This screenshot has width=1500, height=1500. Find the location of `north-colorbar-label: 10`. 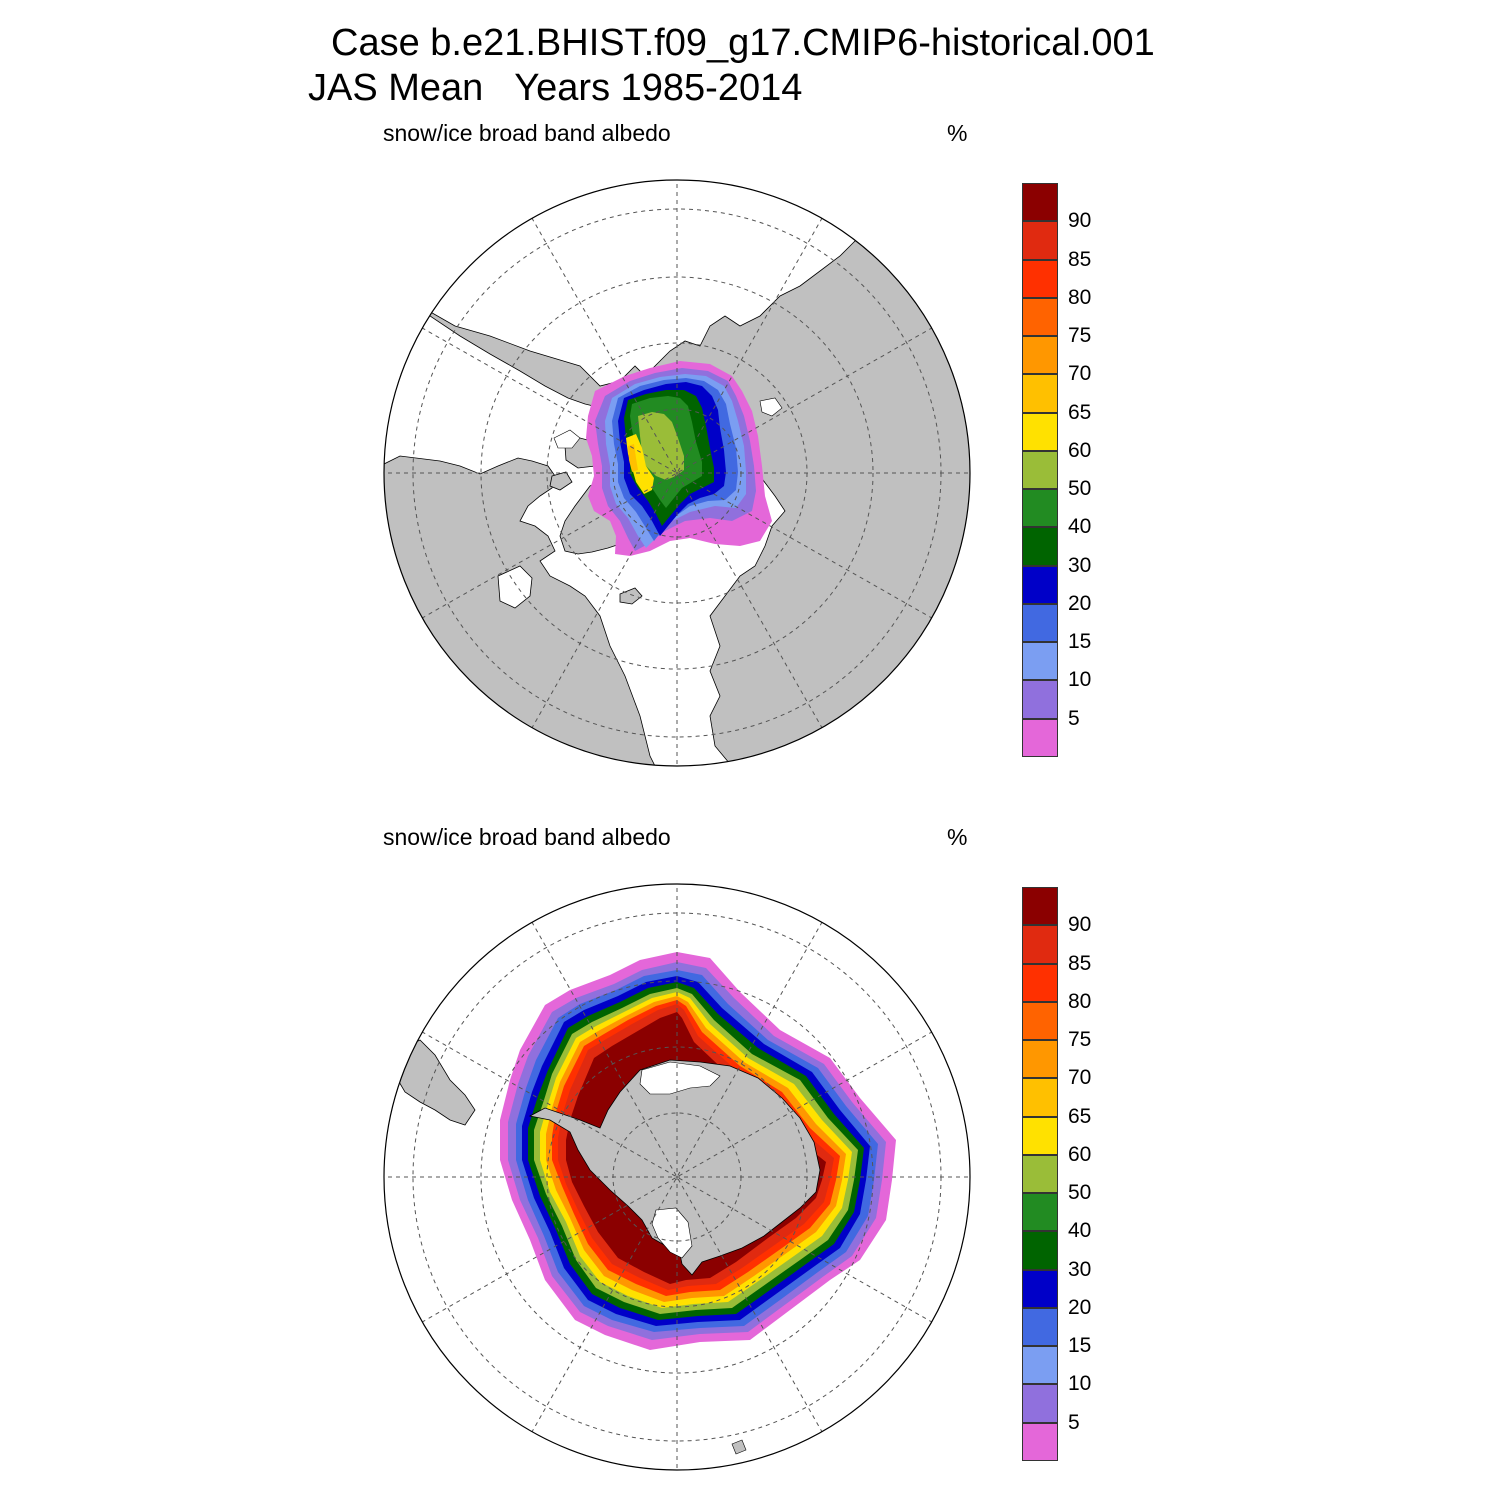

north-colorbar-label: 10 is located at coordinates (1080, 680).